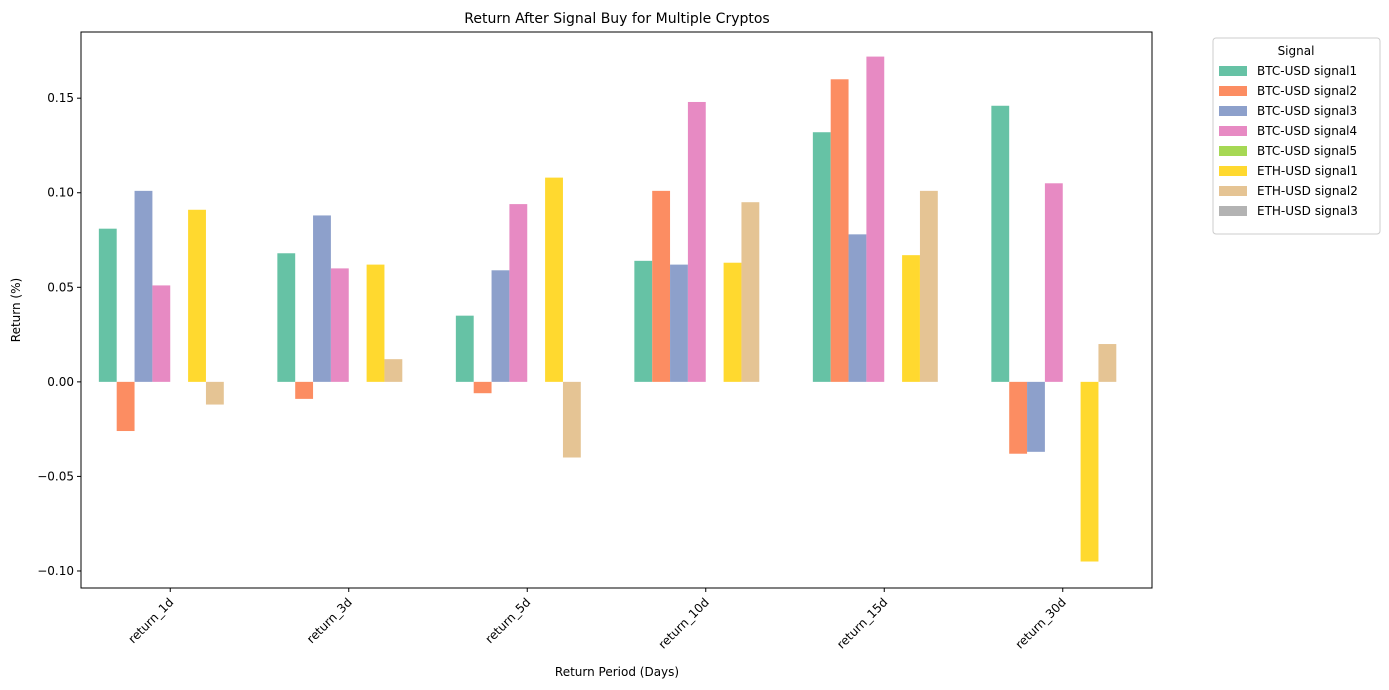 This screenshot has width=1389, height=690. Describe the element at coordinates (60, 193) in the screenshot. I see `y-tick-label: 0.10` at that location.